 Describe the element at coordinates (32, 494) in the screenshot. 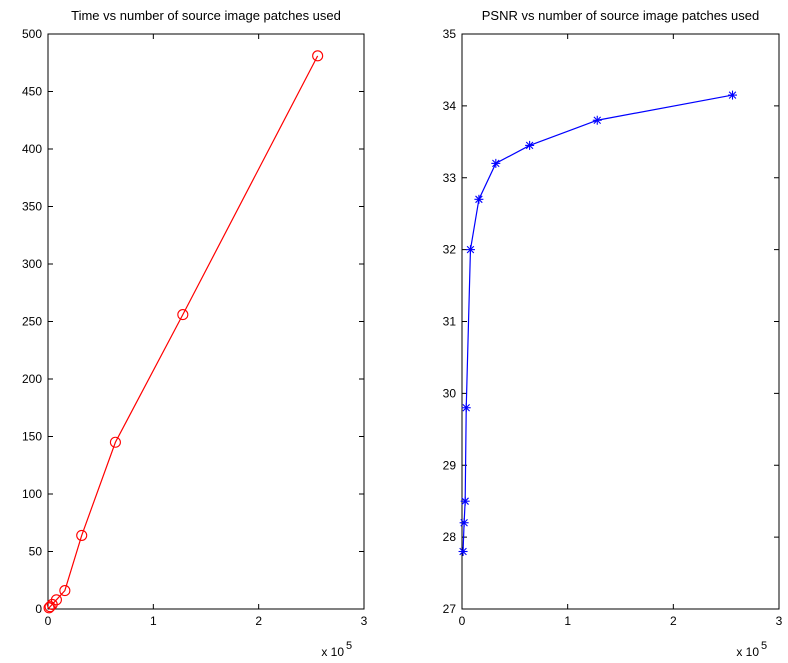

I see `y-tick-label: 100` at that location.